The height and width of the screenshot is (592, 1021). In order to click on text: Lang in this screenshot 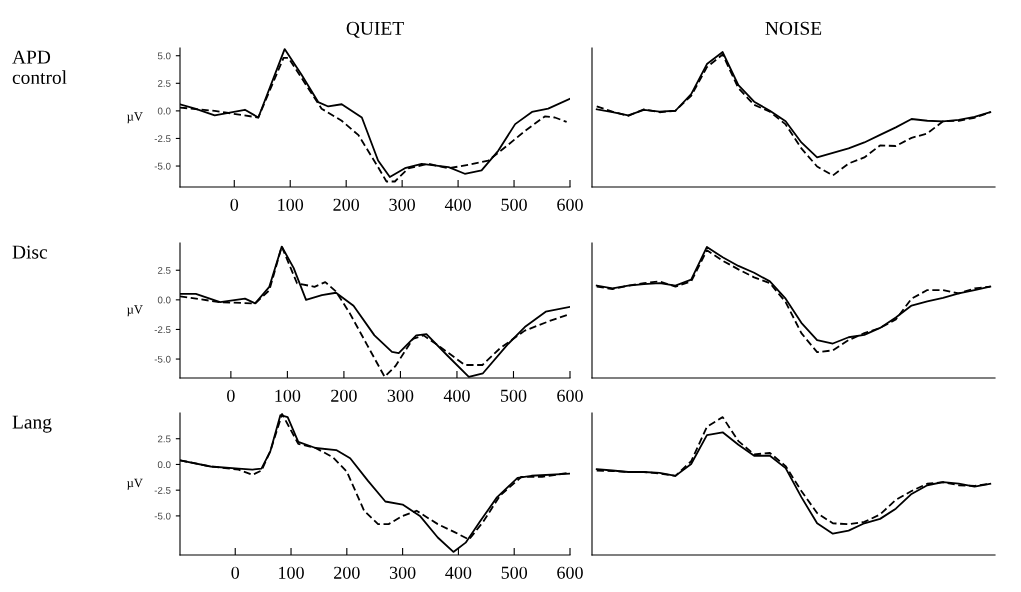, I will do `click(32, 424)`.